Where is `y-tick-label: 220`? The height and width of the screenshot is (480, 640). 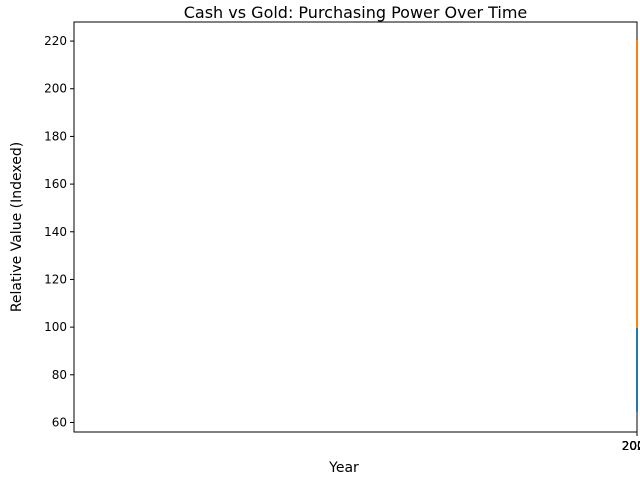
y-tick-label: 220 is located at coordinates (55, 41).